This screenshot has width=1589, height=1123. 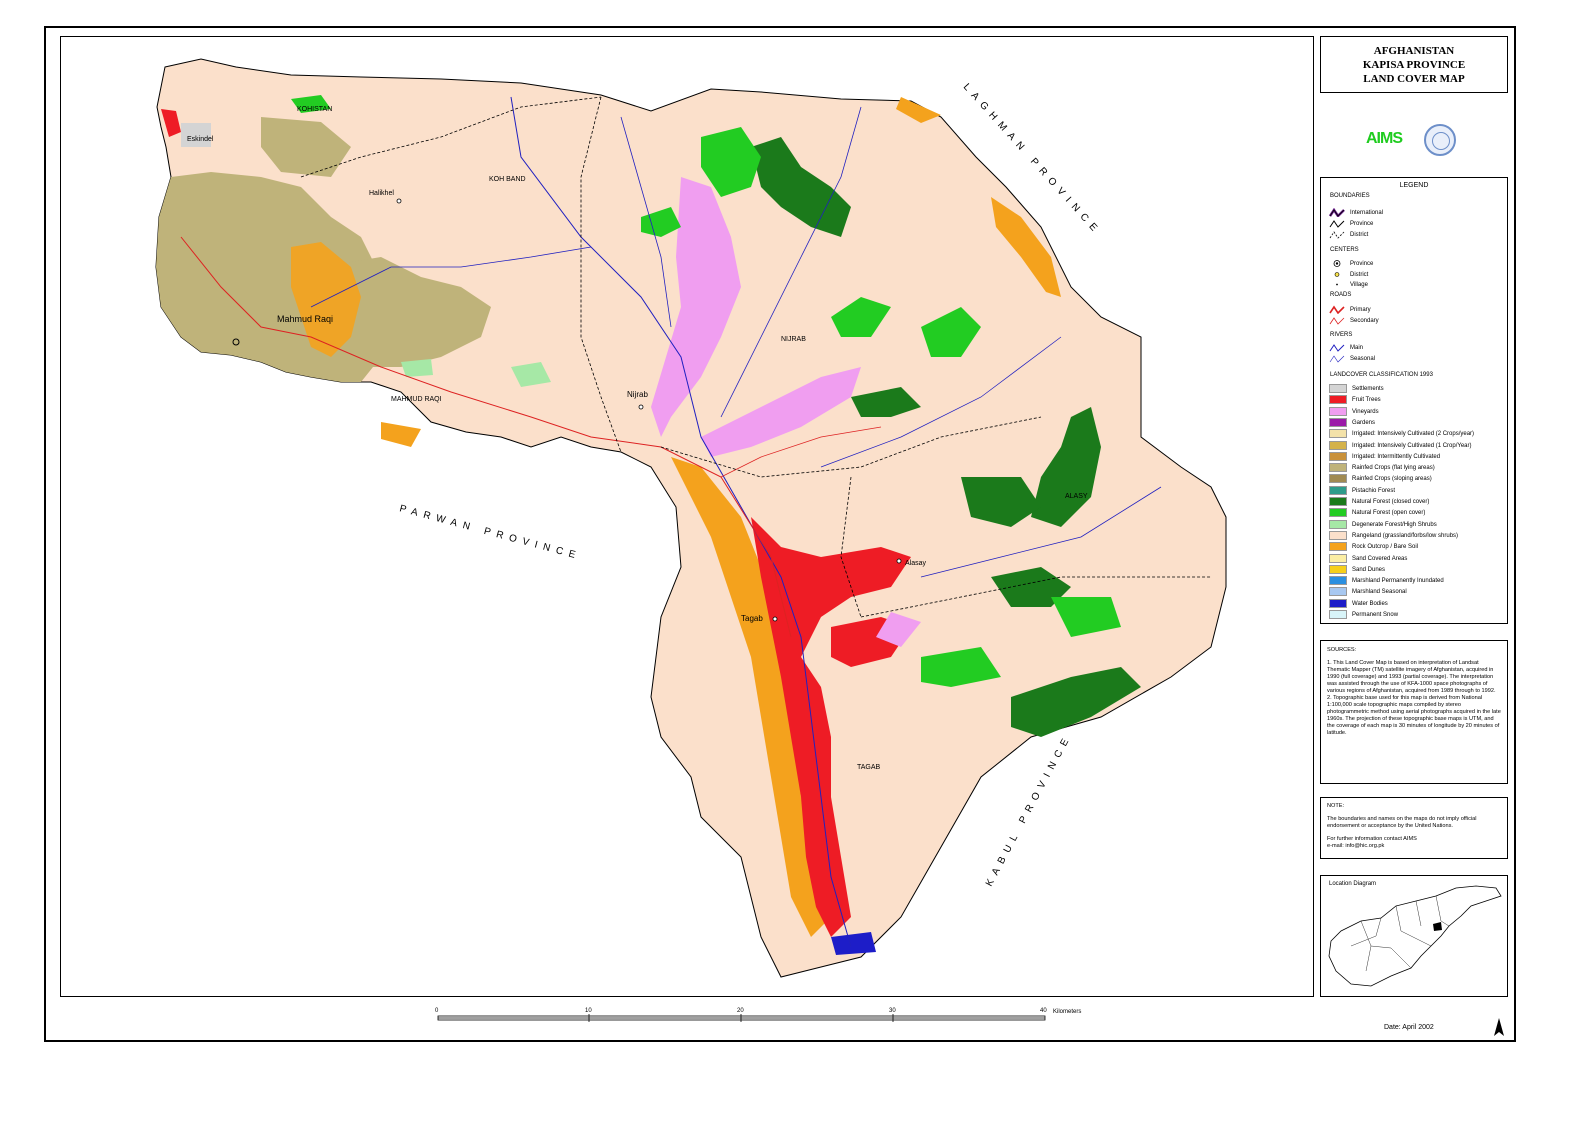 What do you see at coordinates (1067, 1012) in the screenshot?
I see `scale-unit: Kilometers` at bounding box center [1067, 1012].